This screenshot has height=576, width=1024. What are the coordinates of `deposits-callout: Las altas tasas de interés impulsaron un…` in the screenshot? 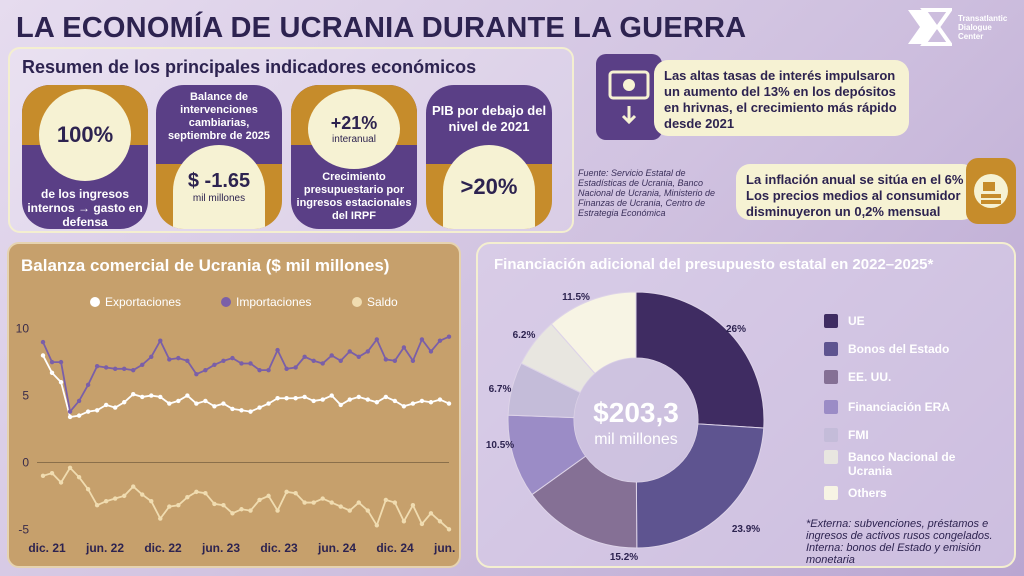 It's located at (781, 98).